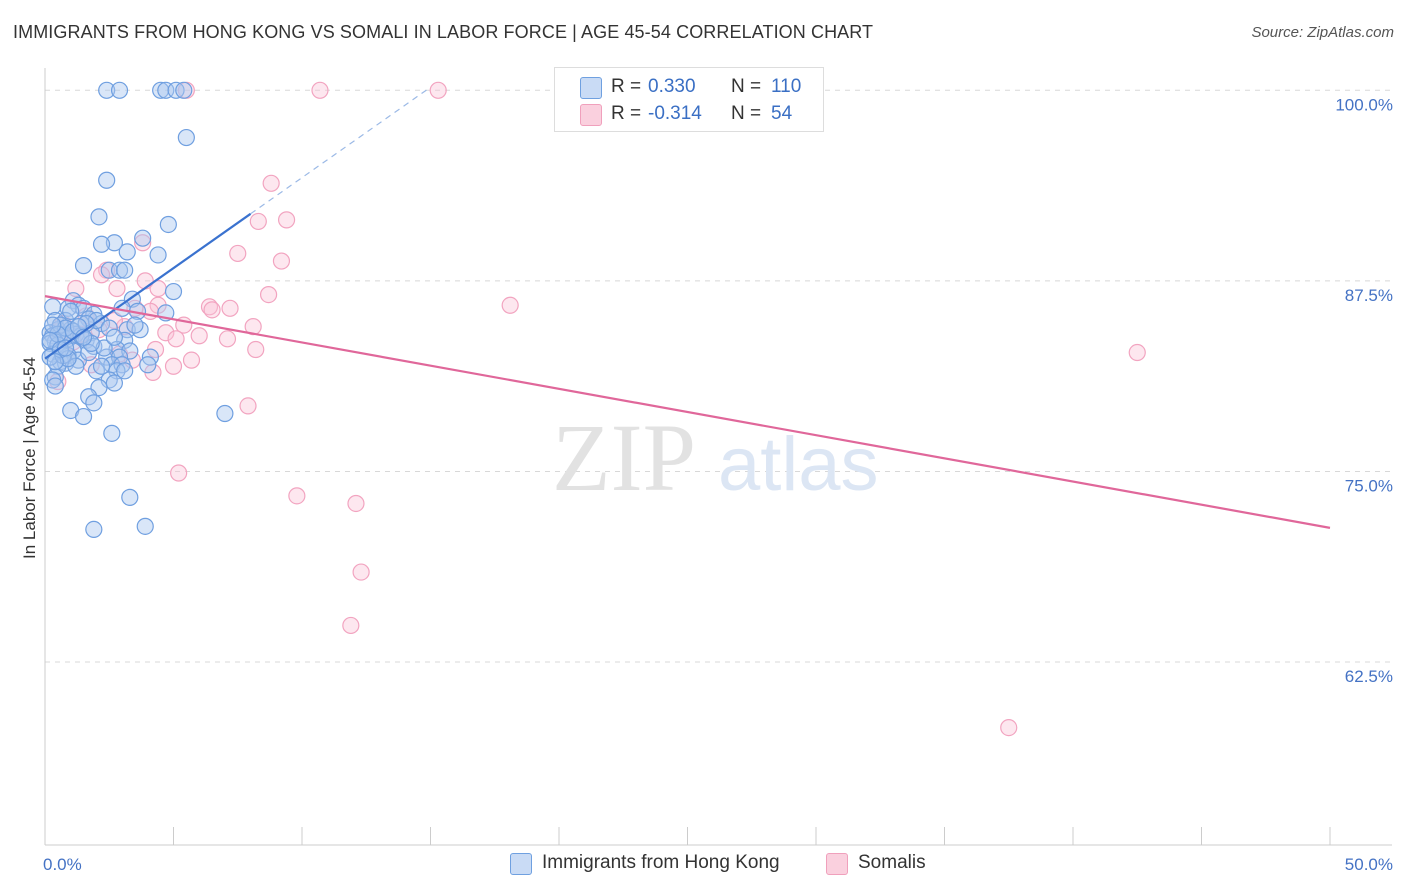 This screenshot has width=1406, height=892. I want to click on bottom-legend-label: Immigrants from Hong Kong, so click(661, 862).